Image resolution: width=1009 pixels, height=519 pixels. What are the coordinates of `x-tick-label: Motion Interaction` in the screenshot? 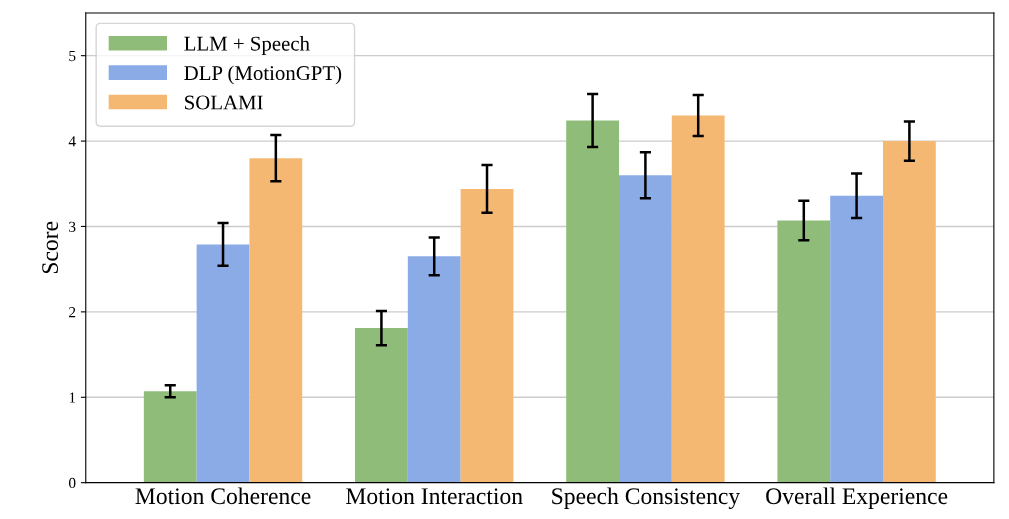 It's located at (434, 496).